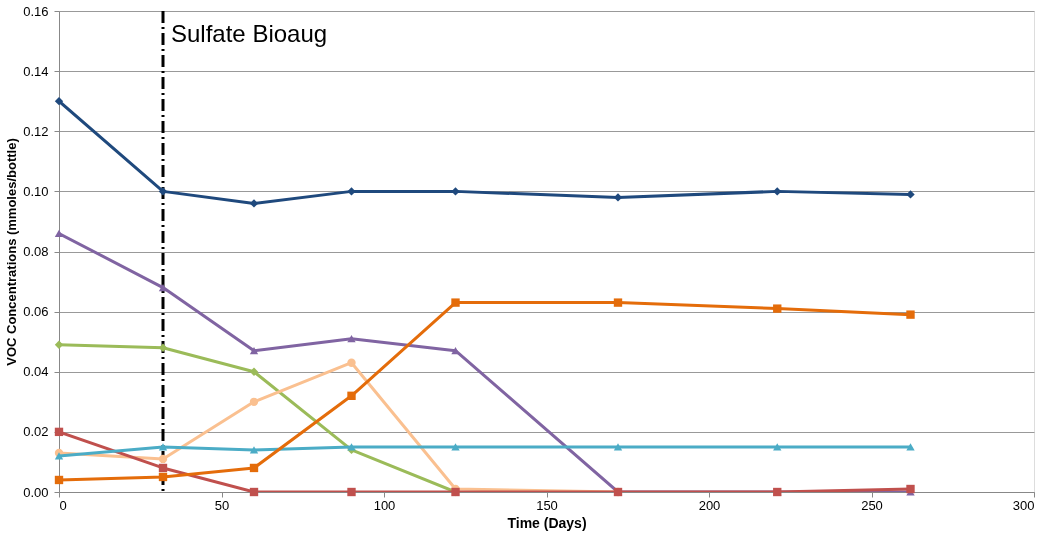 The image size is (1054, 543). I want to click on y-tick-label: 0.06, so click(36, 312).